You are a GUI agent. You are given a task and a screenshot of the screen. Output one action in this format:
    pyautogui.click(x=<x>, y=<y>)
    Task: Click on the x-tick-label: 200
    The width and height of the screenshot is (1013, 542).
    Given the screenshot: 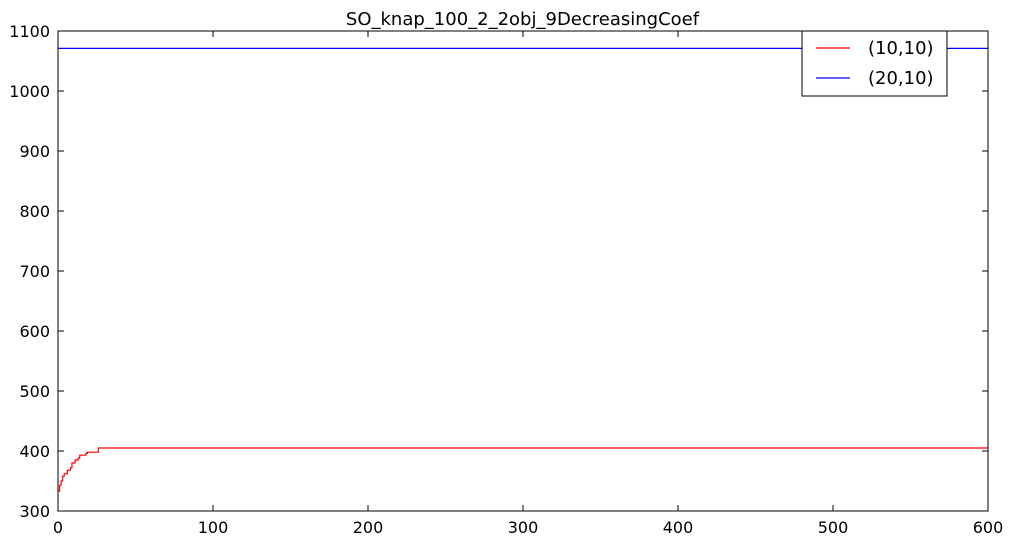 What is the action you would take?
    pyautogui.click(x=368, y=527)
    